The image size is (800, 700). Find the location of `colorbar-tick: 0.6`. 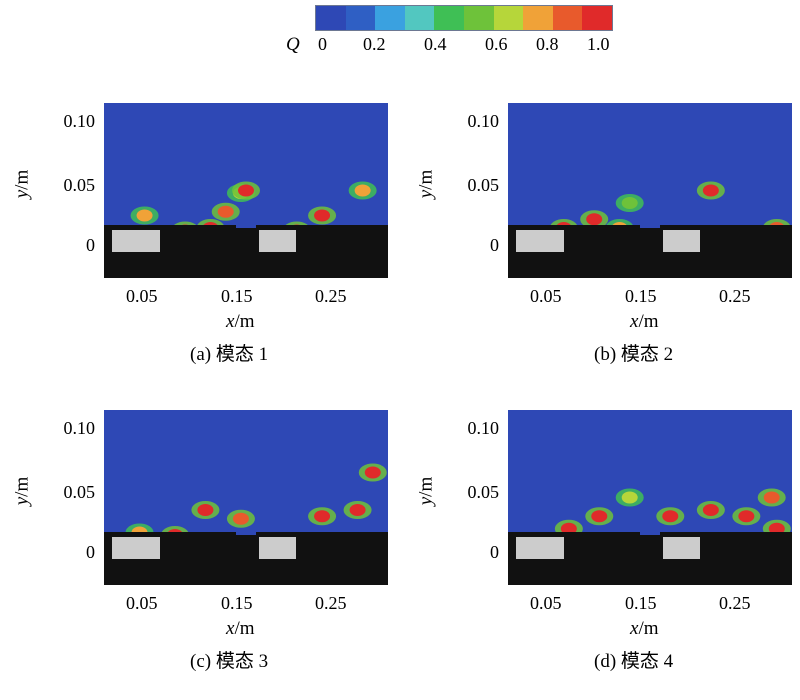

colorbar-tick: 0.6 is located at coordinates (496, 44).